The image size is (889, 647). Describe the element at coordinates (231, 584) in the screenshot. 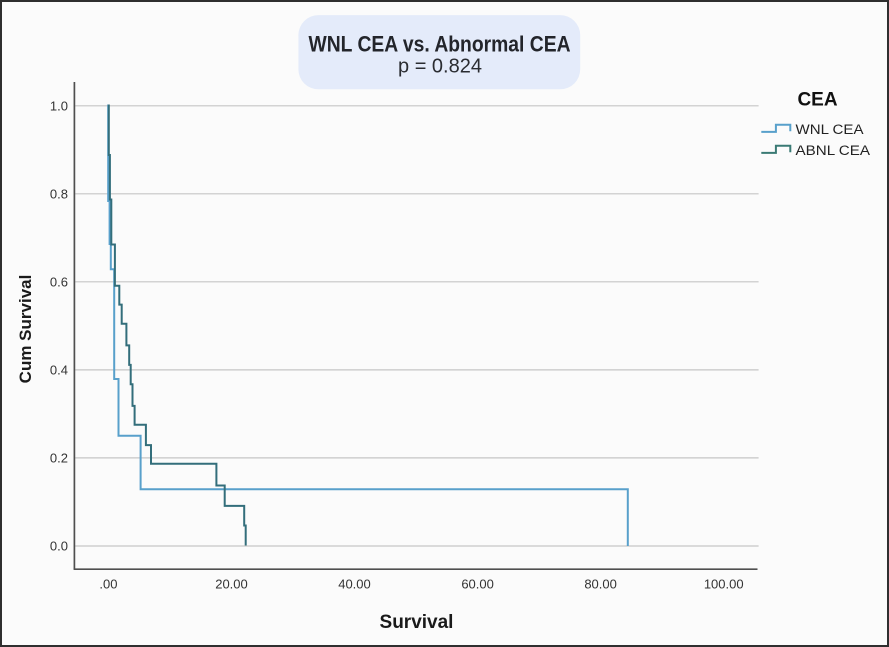

I see `svg-text: 20.00` at that location.